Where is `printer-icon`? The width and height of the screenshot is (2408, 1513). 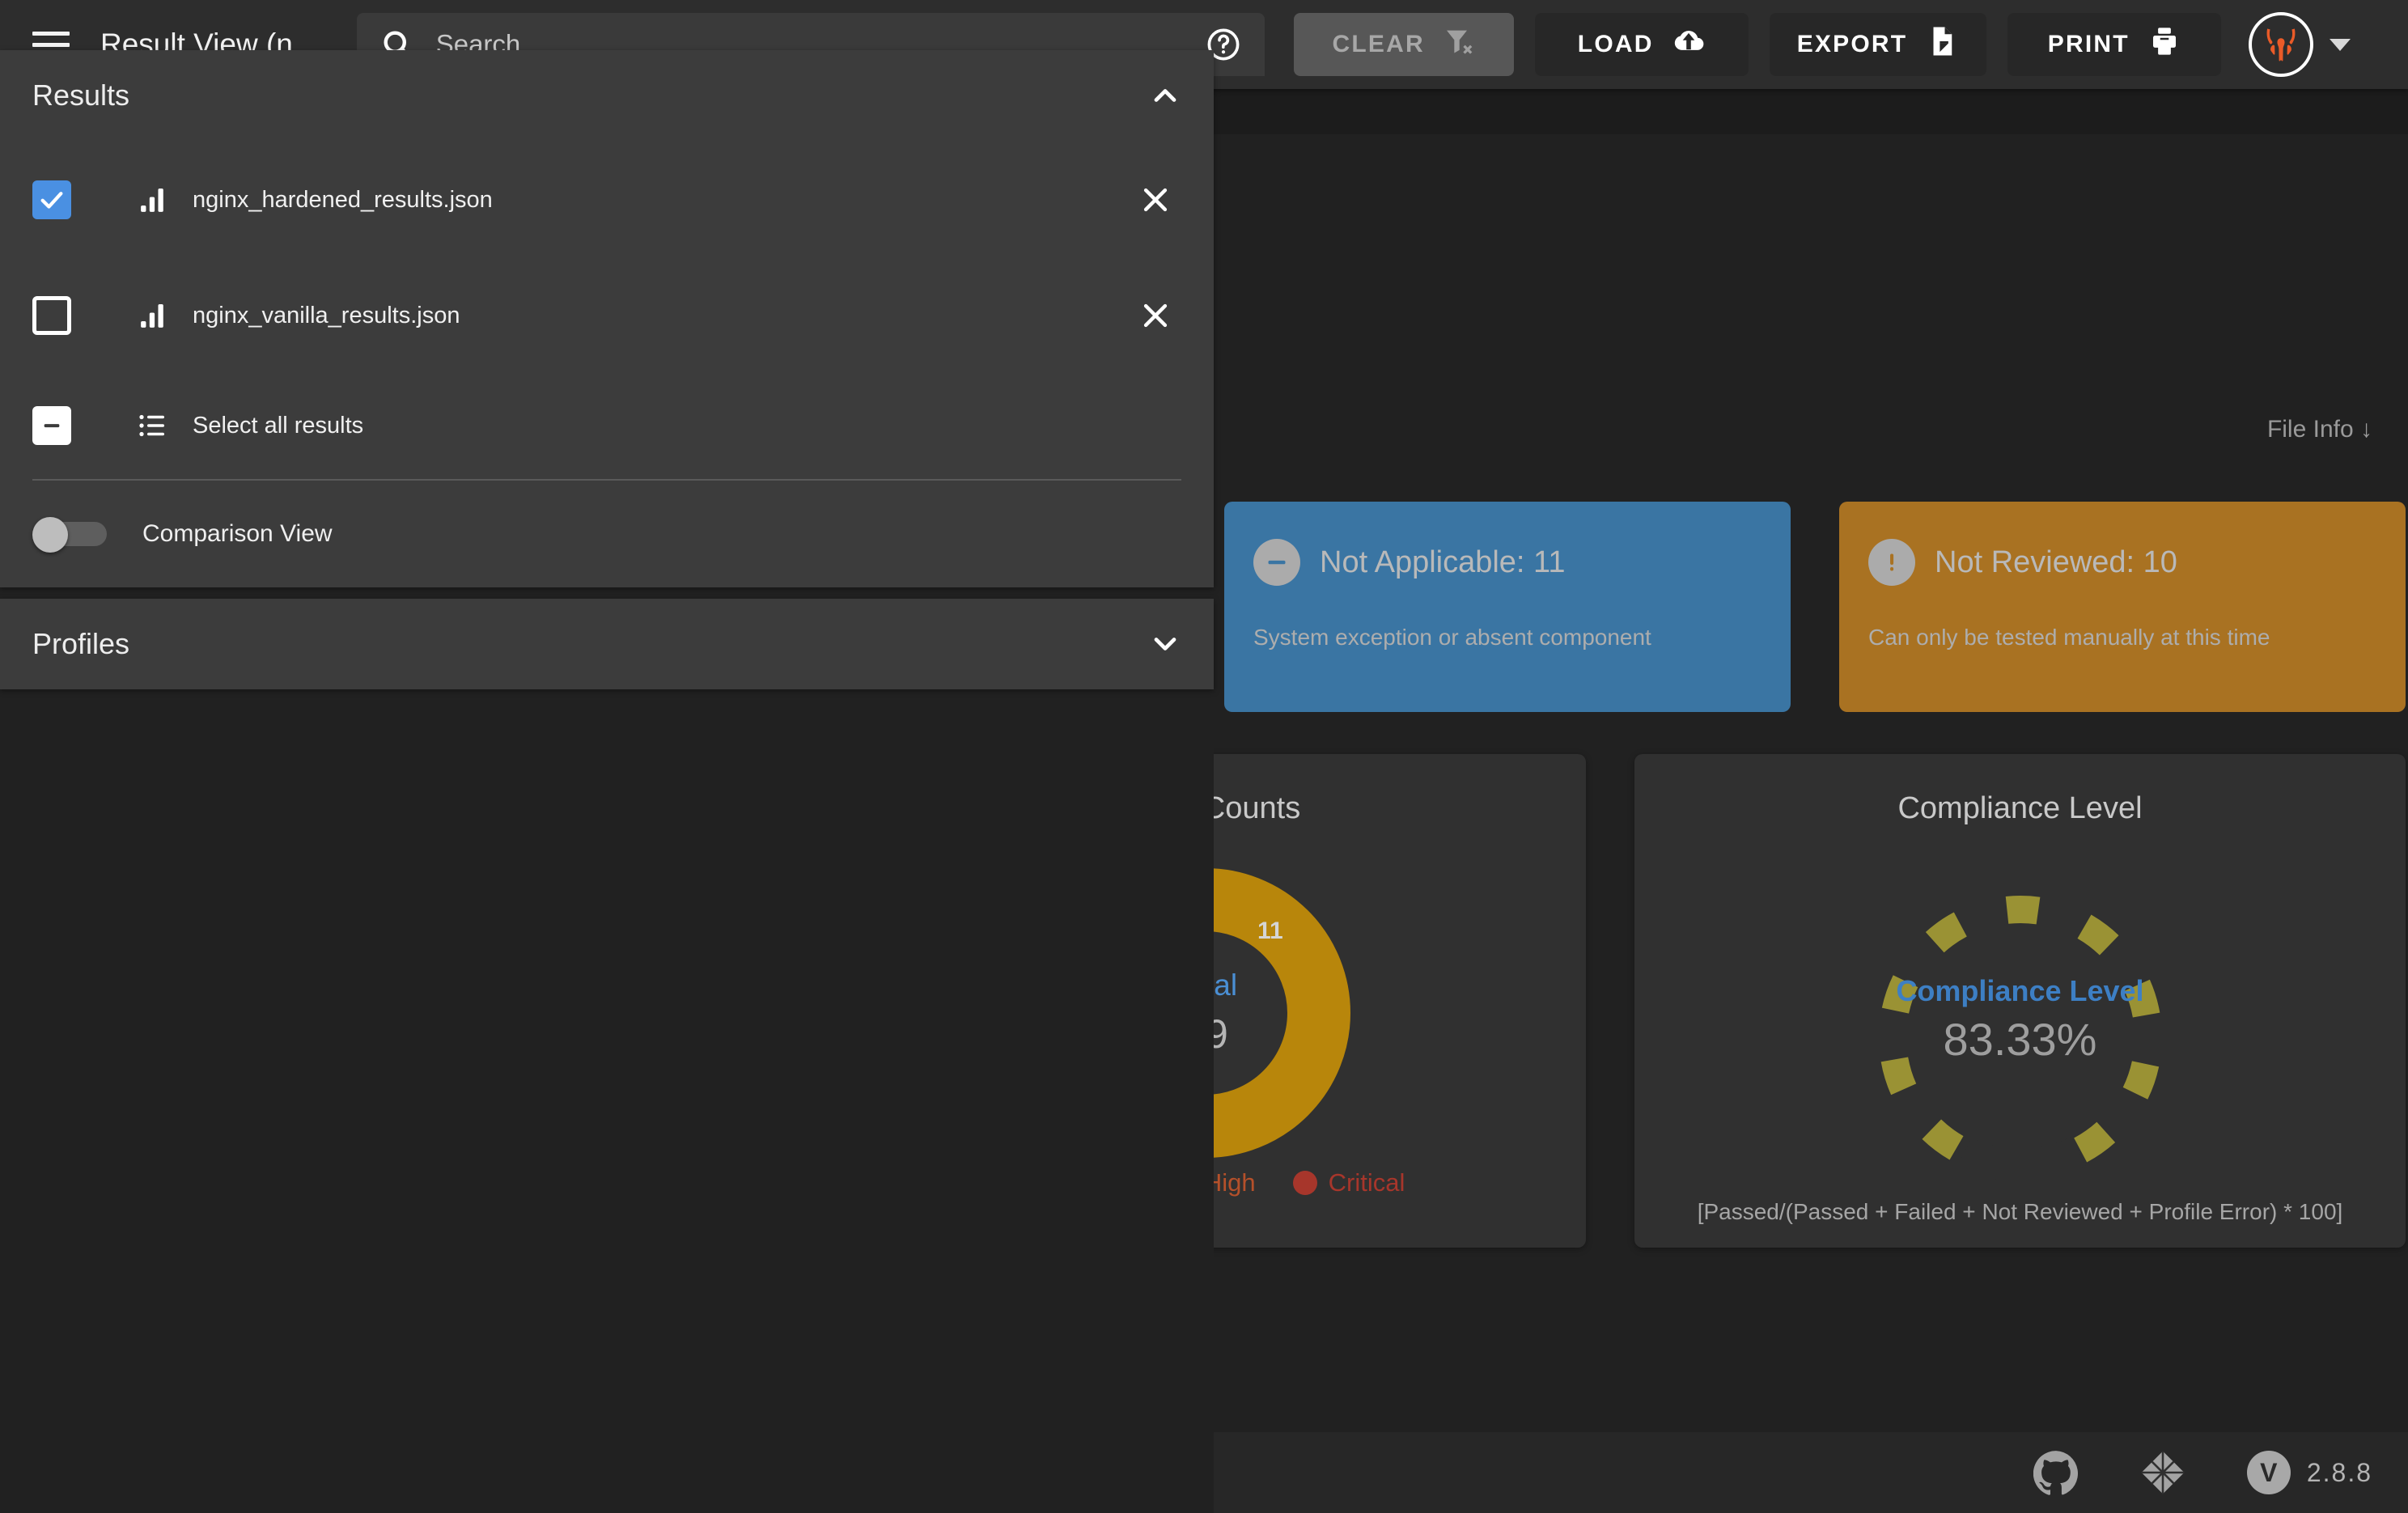 printer-icon is located at coordinates (2164, 44).